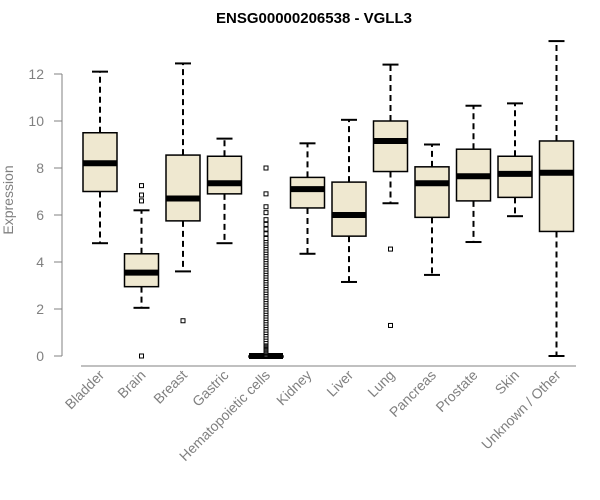  I want to click on y-axis-title: Expression, so click(8, 199).